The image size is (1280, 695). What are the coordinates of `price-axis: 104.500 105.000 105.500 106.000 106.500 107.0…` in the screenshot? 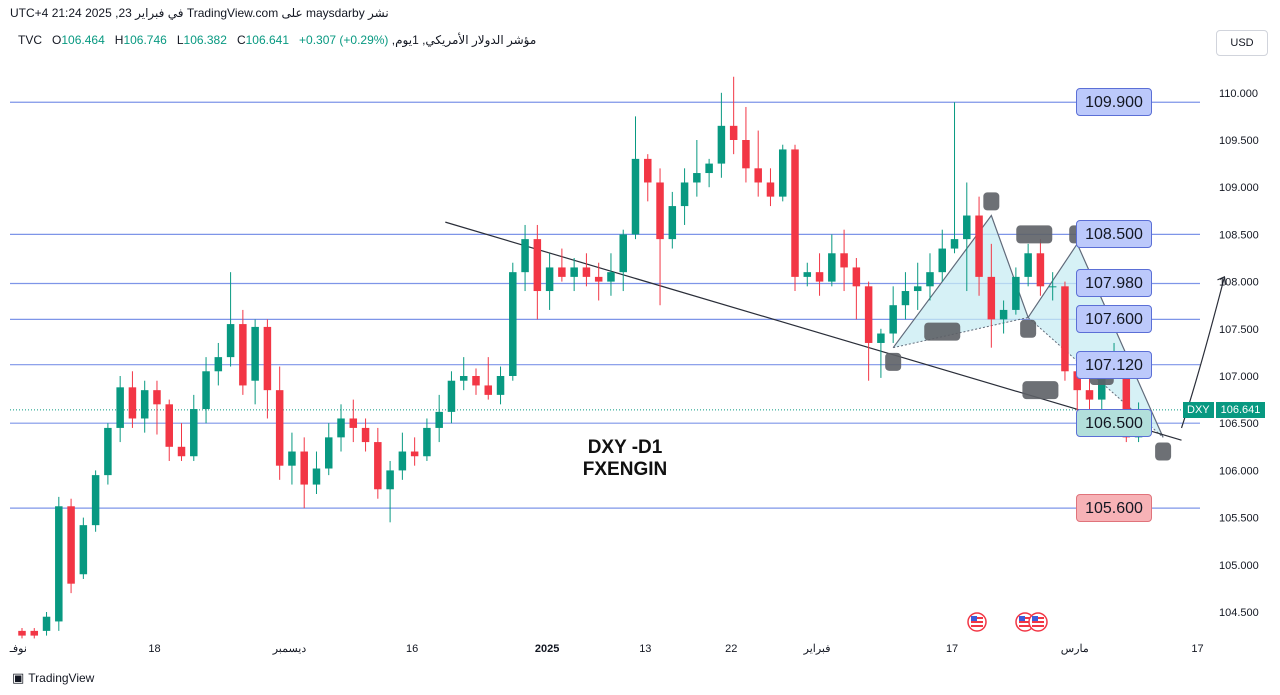 It's located at (1239, 353).